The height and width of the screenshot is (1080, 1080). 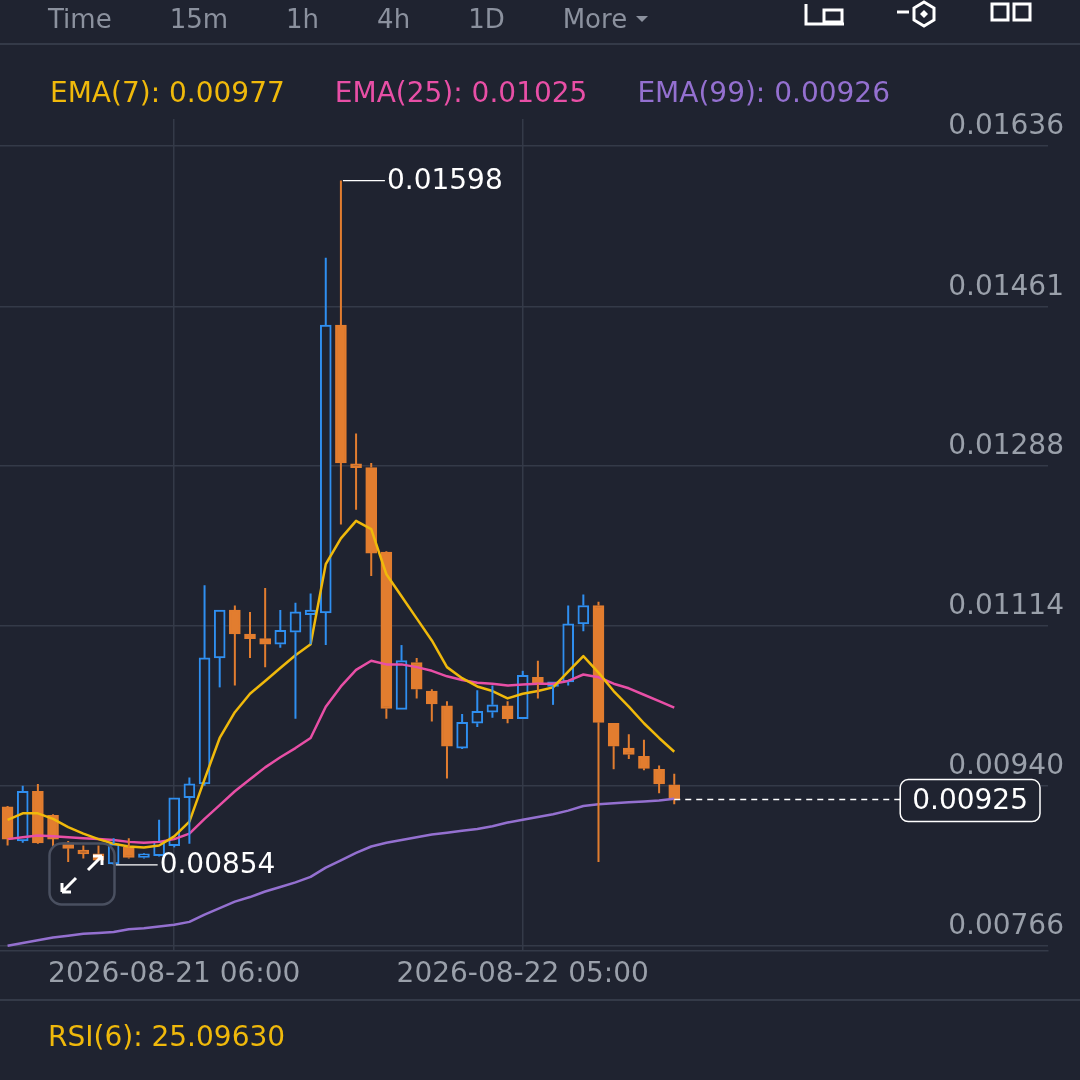 I want to click on y-tick-label: 0.01114, so click(x=1006, y=605).